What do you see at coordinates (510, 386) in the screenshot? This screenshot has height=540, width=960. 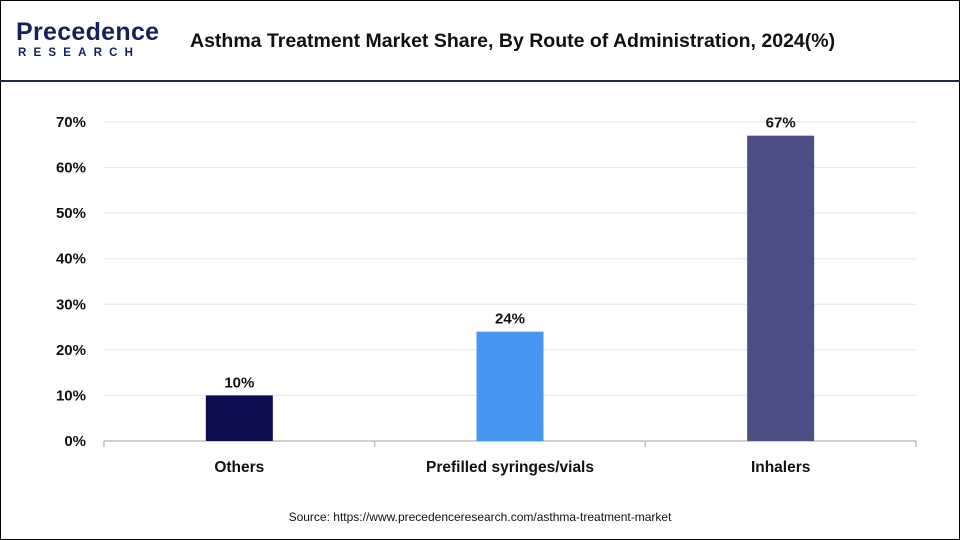 I see `bar-prefilled-syringes-vials` at bounding box center [510, 386].